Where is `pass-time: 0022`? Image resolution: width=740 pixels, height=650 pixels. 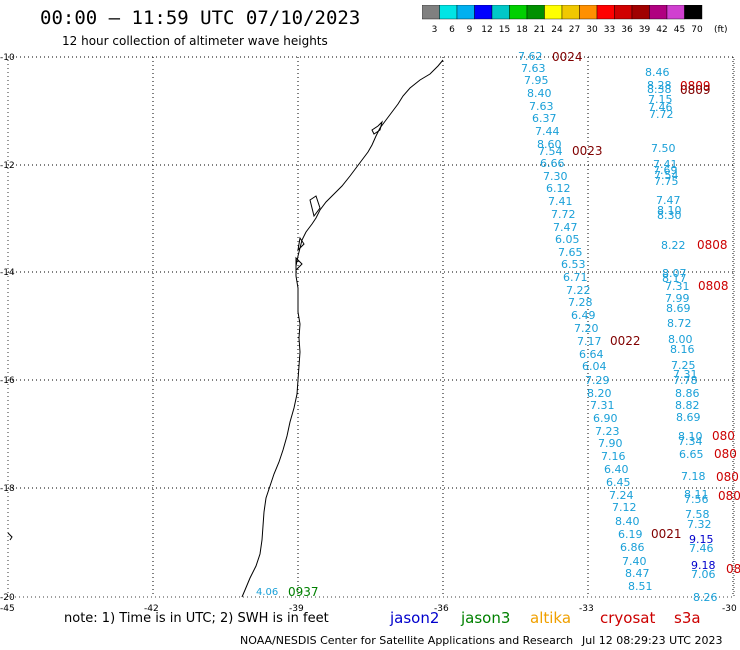 pass-time: 0022 is located at coordinates (625, 341).